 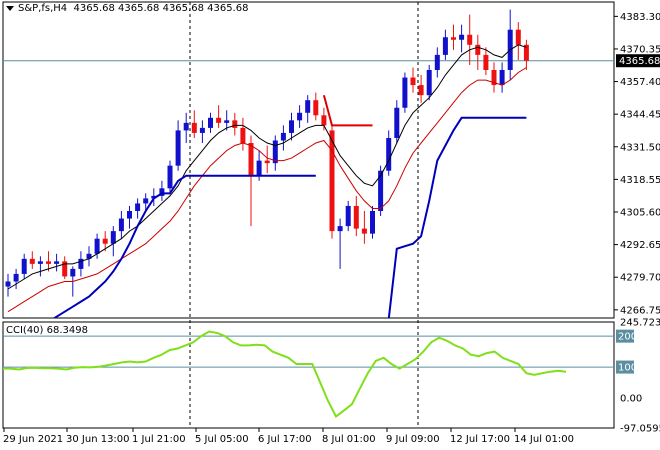 What do you see at coordinates (640, 180) in the screenshot?
I see `y-tick-label: 4318.55` at bounding box center [640, 180].